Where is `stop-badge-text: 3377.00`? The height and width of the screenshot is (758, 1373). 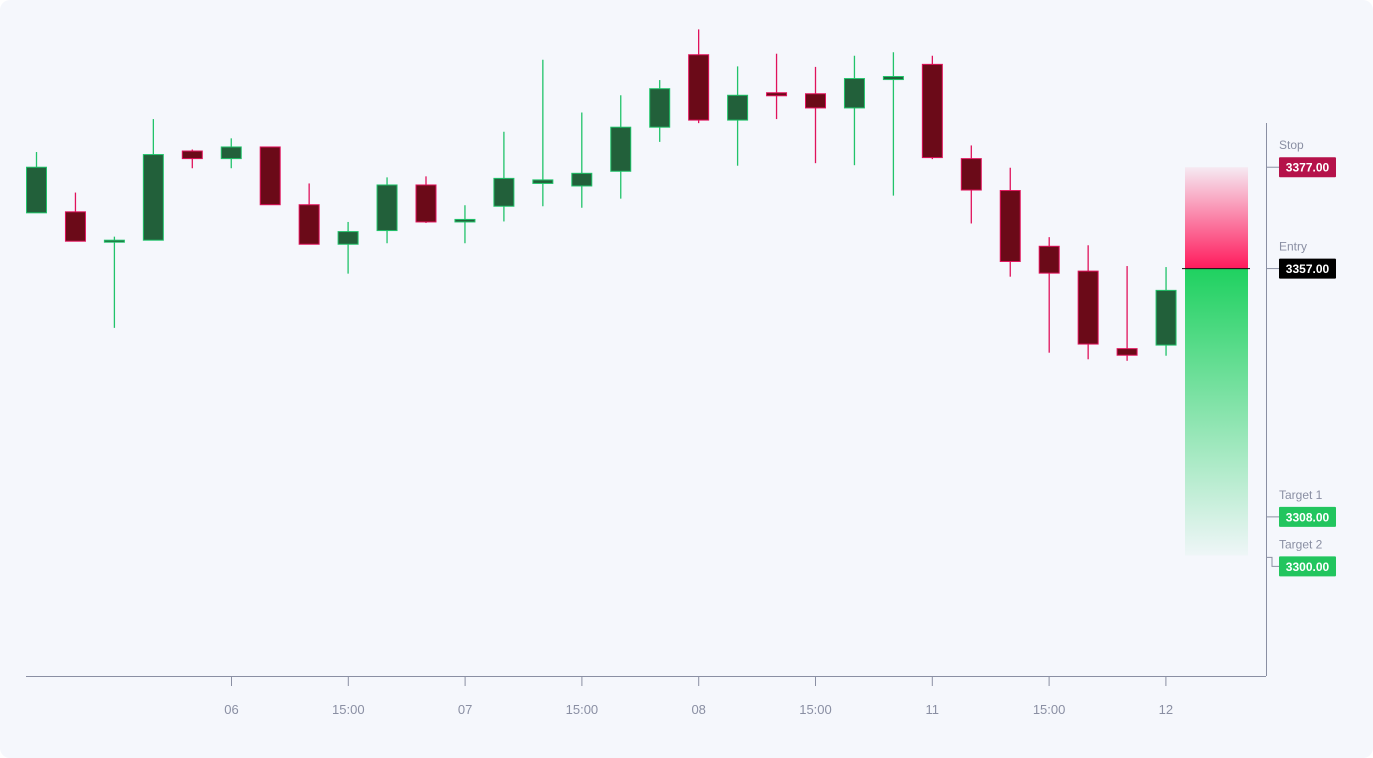 stop-badge-text: 3377.00 is located at coordinates (1308, 168).